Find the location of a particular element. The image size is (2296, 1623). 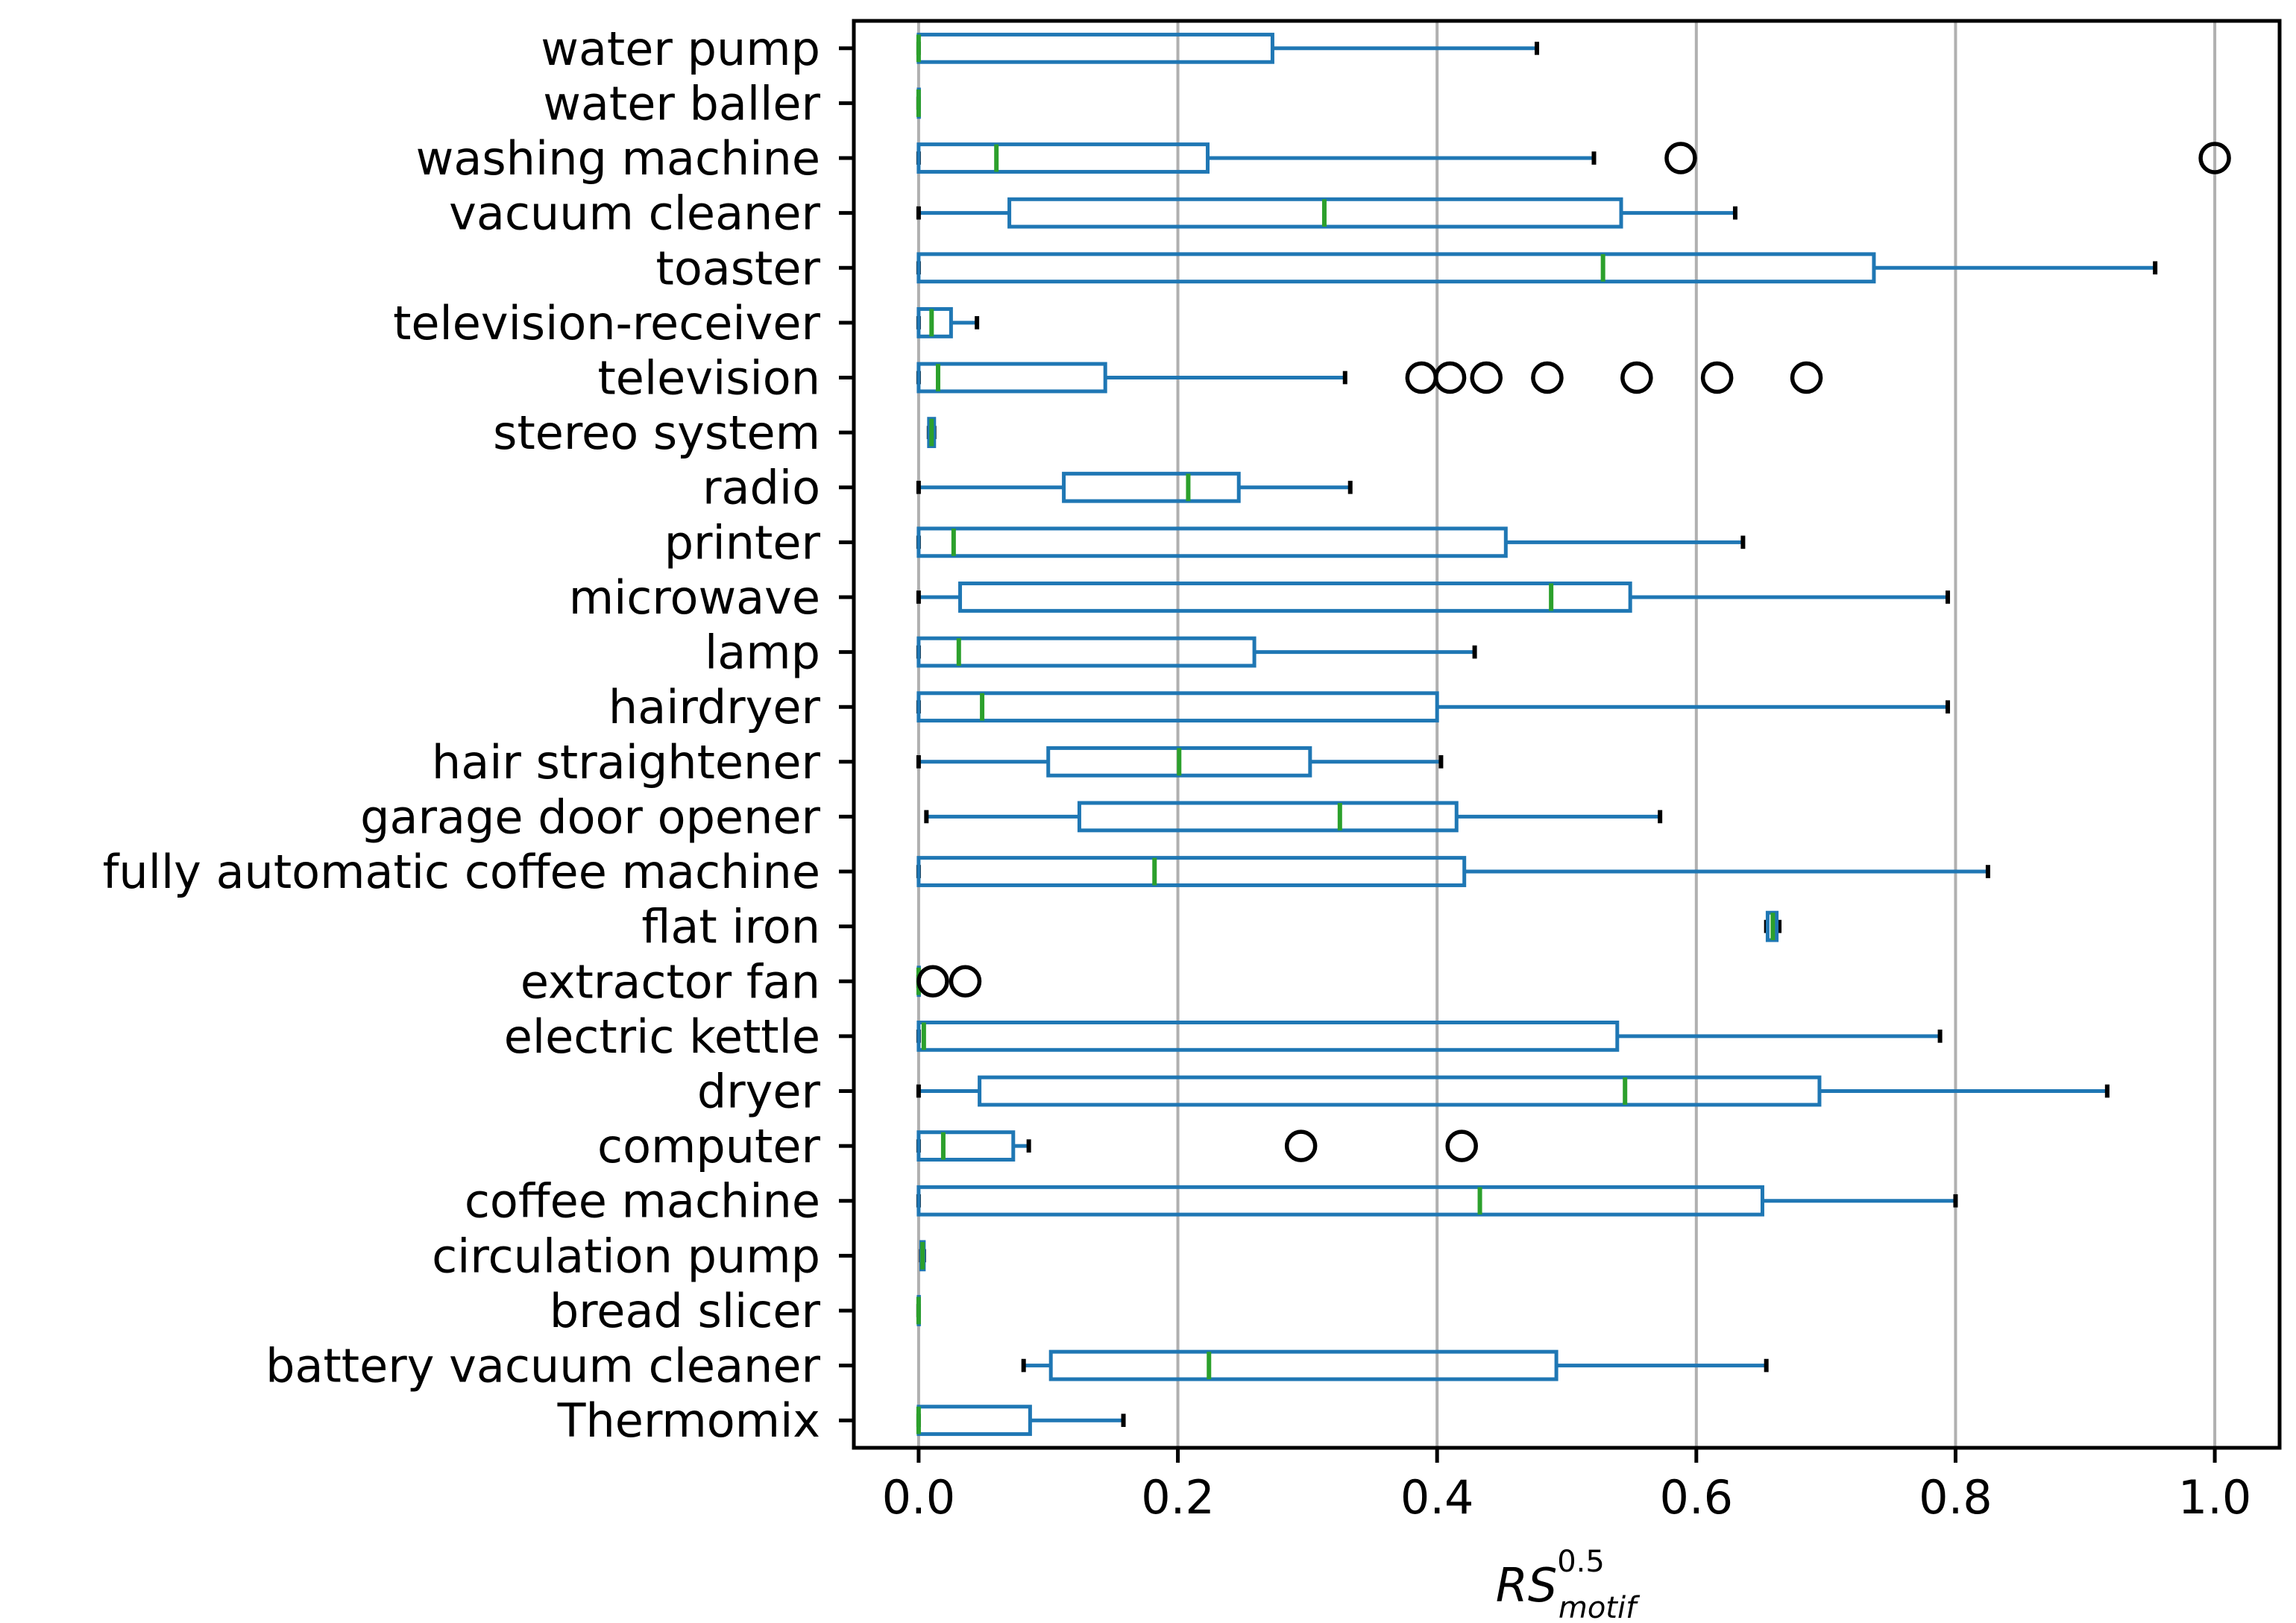

x-tick-label-1: 0.2 is located at coordinates (1178, 1497).